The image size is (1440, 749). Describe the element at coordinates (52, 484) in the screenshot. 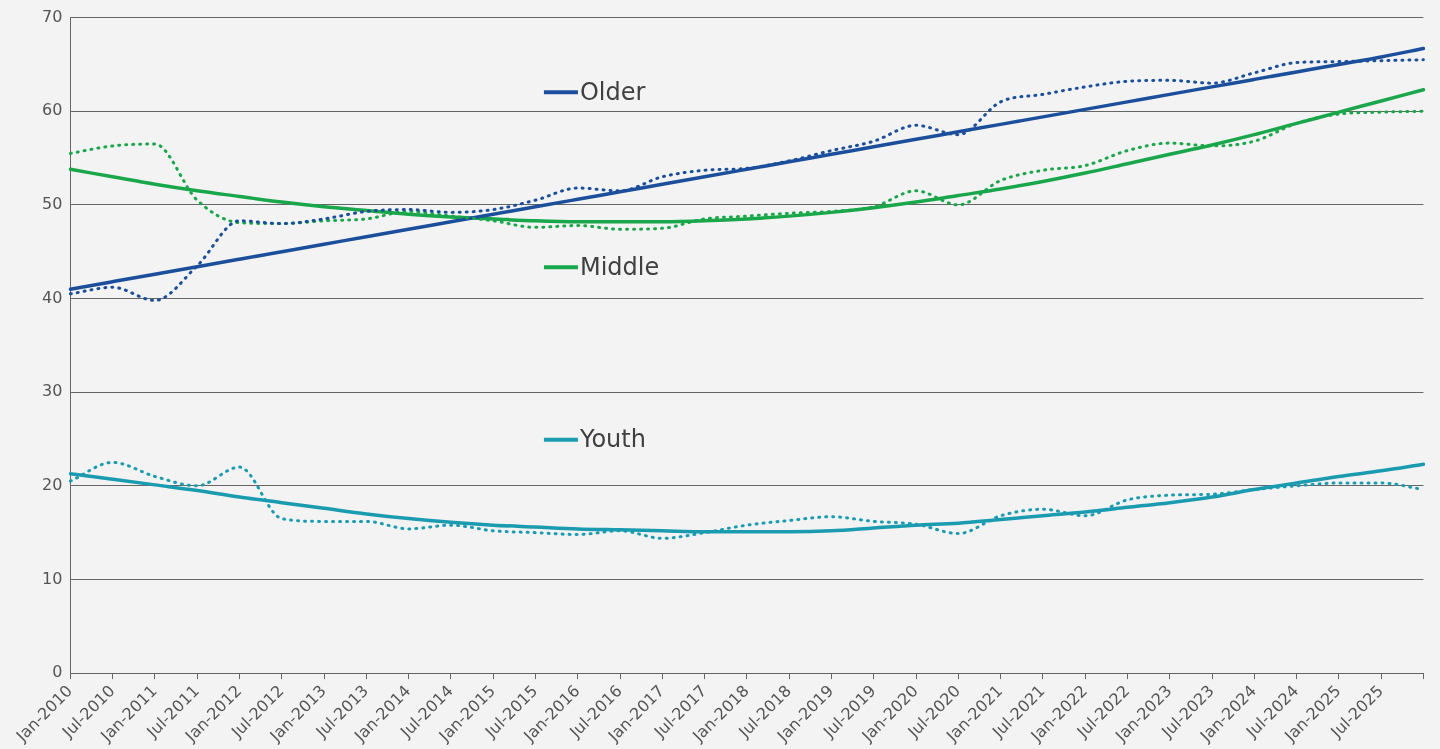

I see `y-tick-label: 20` at that location.